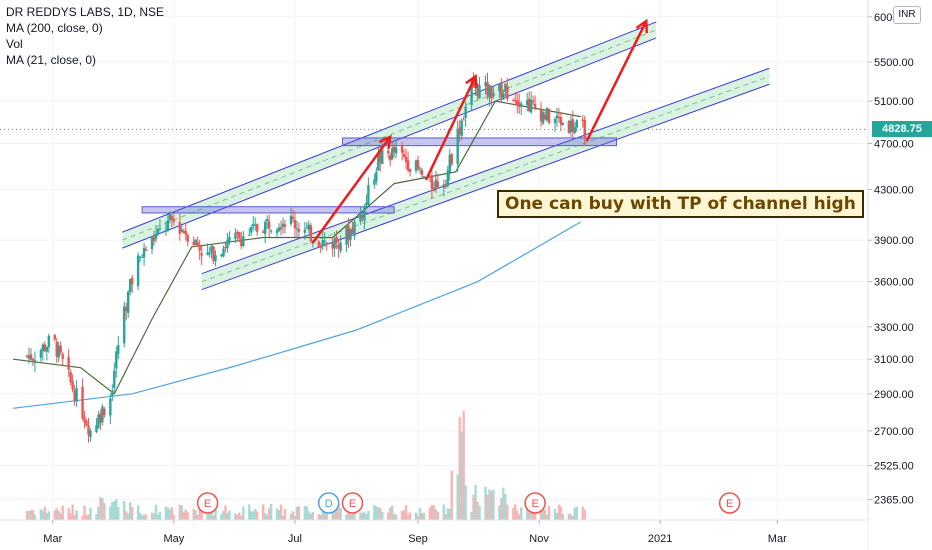  What do you see at coordinates (907, 15) in the screenshot?
I see `currency-badge: INR` at bounding box center [907, 15].